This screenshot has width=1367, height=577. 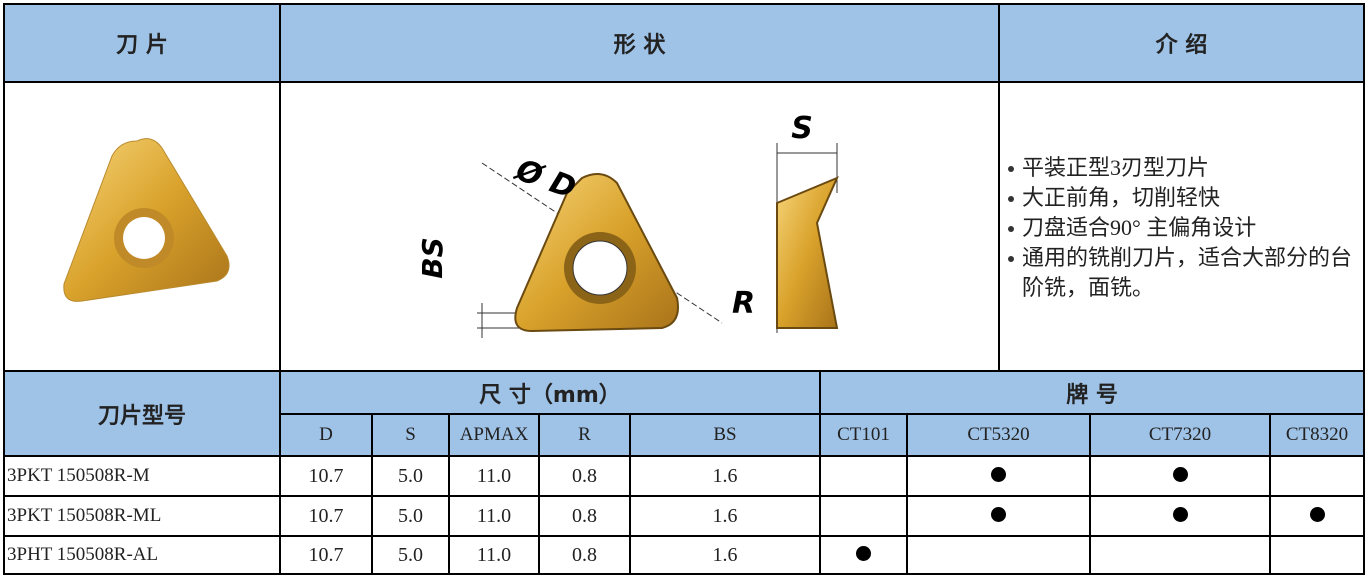 I want to click on d-label: Ø D, so click(x=544, y=179).